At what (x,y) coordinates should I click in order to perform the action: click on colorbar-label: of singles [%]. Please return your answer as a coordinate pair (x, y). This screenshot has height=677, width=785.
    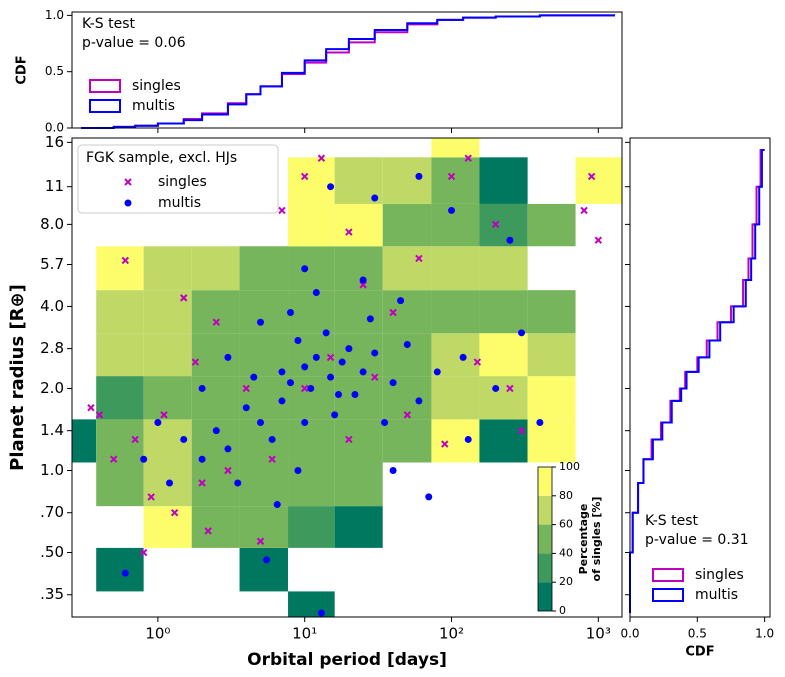
    Looking at the image, I should click on (596, 539).